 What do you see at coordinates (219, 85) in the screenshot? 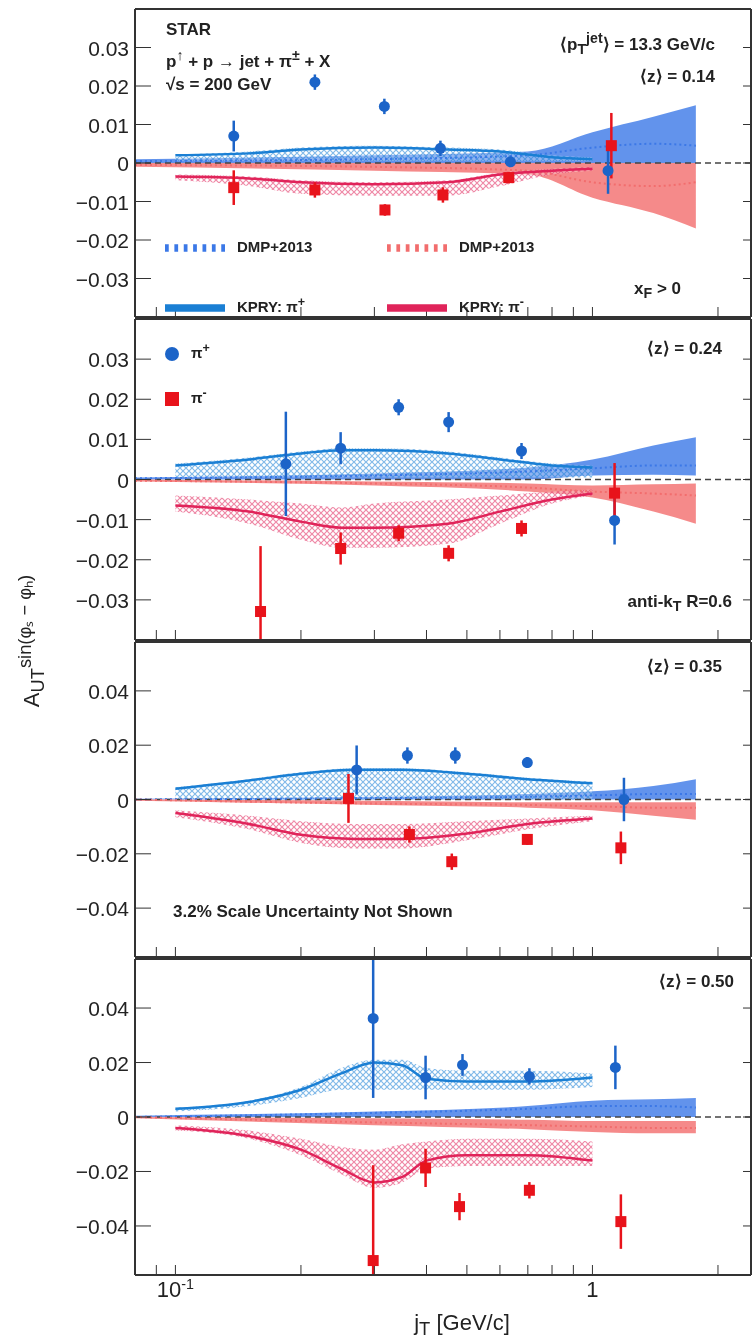
I see `annotation: √s = 200 GeV` at bounding box center [219, 85].